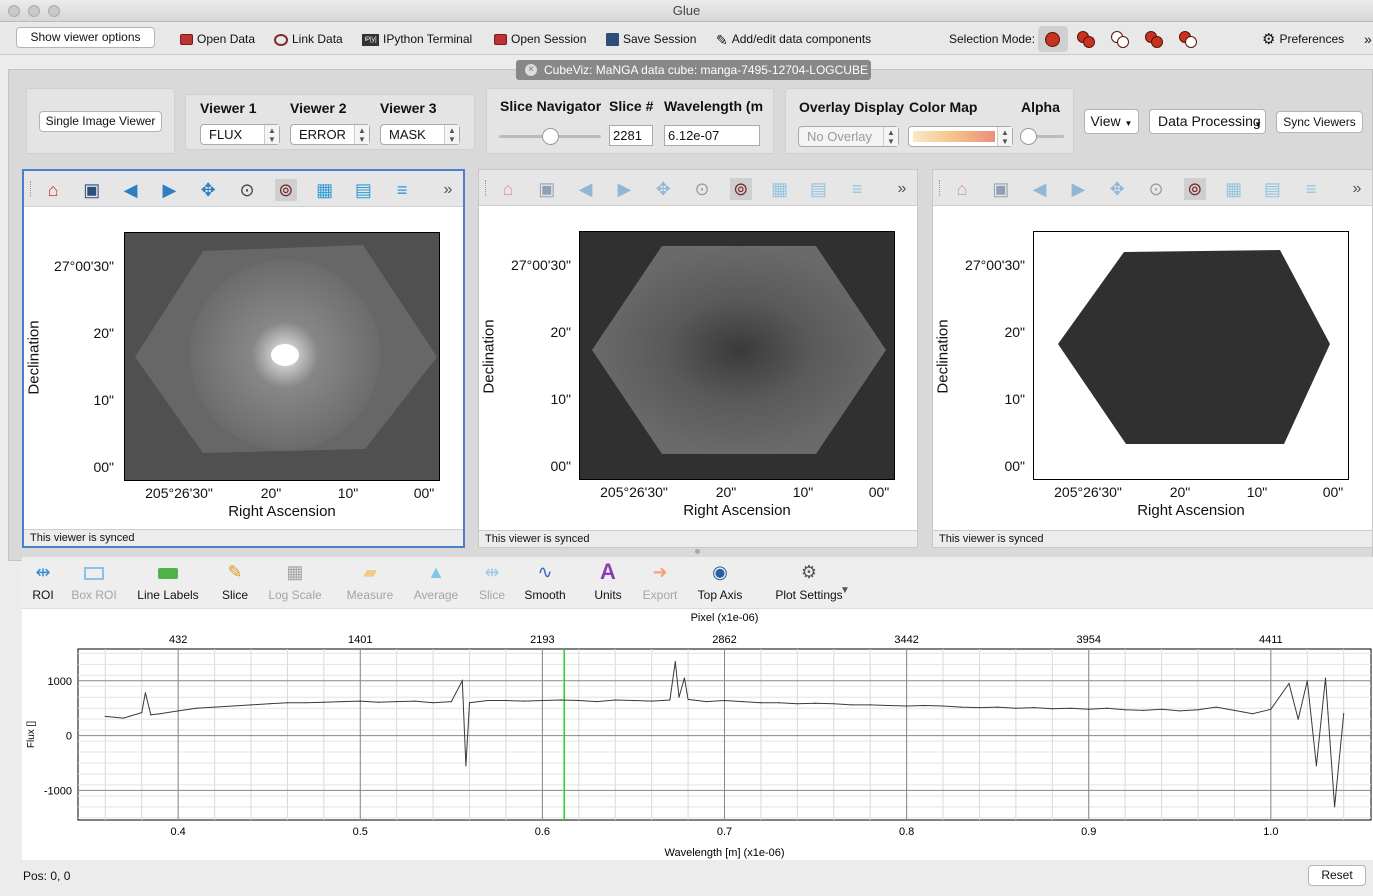  Describe the element at coordinates (1121, 39) in the screenshot. I see `selection-mode-and` at that location.